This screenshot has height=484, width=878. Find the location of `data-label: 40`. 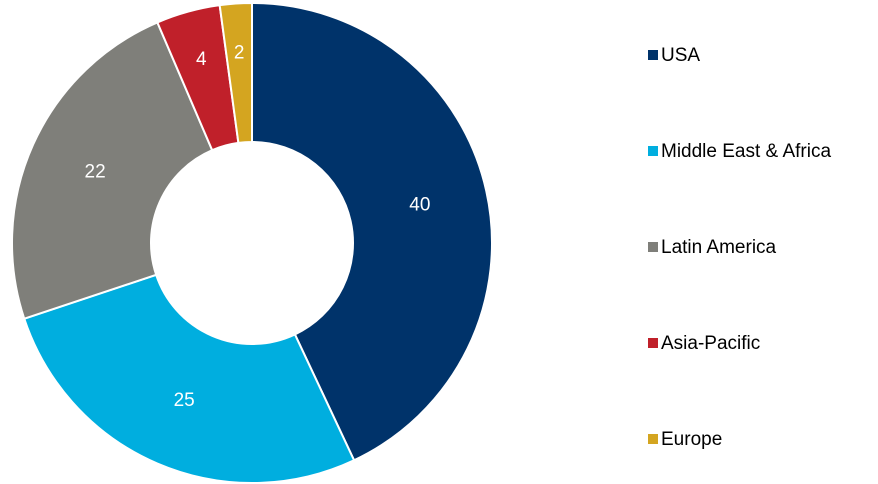

data-label: 40 is located at coordinates (419, 205).